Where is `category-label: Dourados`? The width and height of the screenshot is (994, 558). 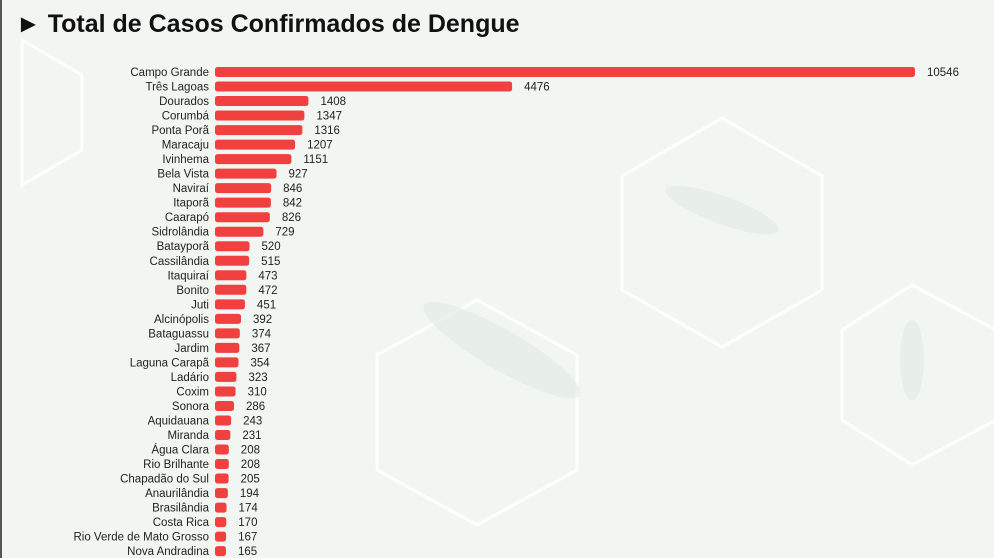 category-label: Dourados is located at coordinates (184, 102).